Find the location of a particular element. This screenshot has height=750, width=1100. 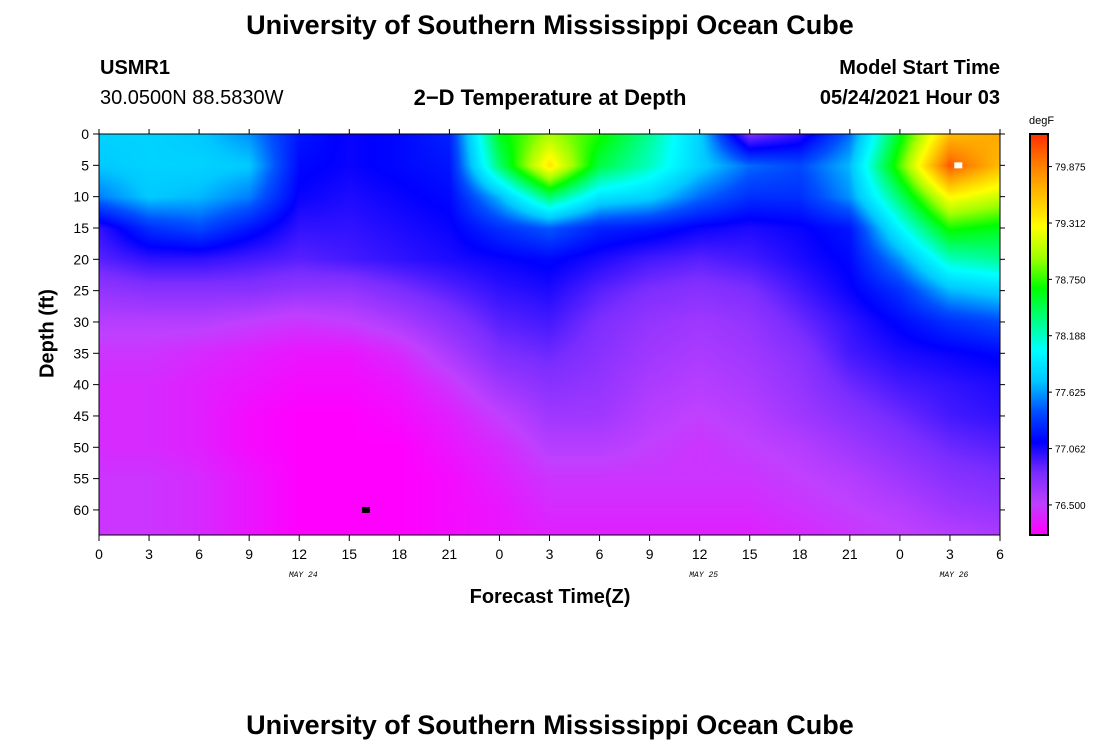

station-coordinates: 30.0500N 88.5830W is located at coordinates (192, 98).